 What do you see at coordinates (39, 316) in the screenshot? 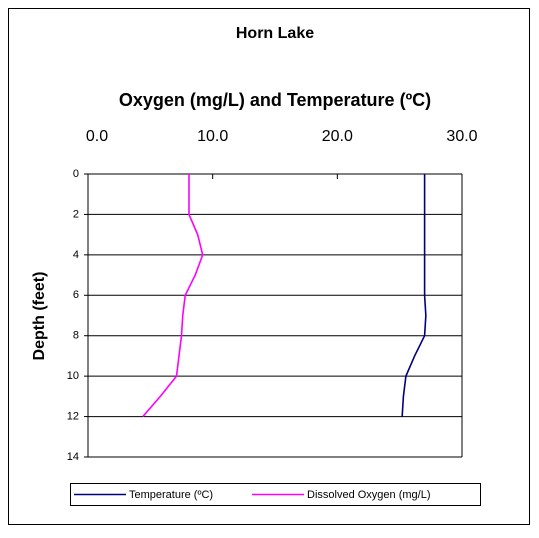
I see `y-axis-title: Depth (feet)` at bounding box center [39, 316].